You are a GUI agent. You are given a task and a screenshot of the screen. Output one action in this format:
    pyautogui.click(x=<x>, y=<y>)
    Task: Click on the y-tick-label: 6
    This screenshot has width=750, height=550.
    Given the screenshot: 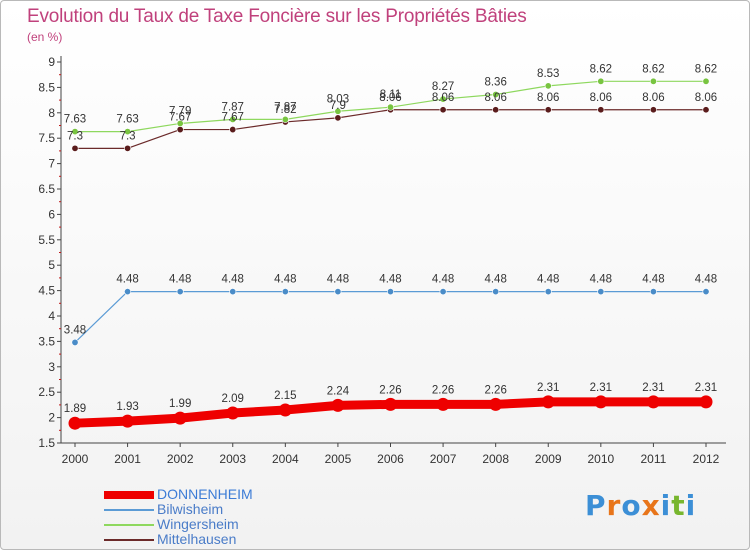 What is the action you would take?
    pyautogui.click(x=51, y=214)
    